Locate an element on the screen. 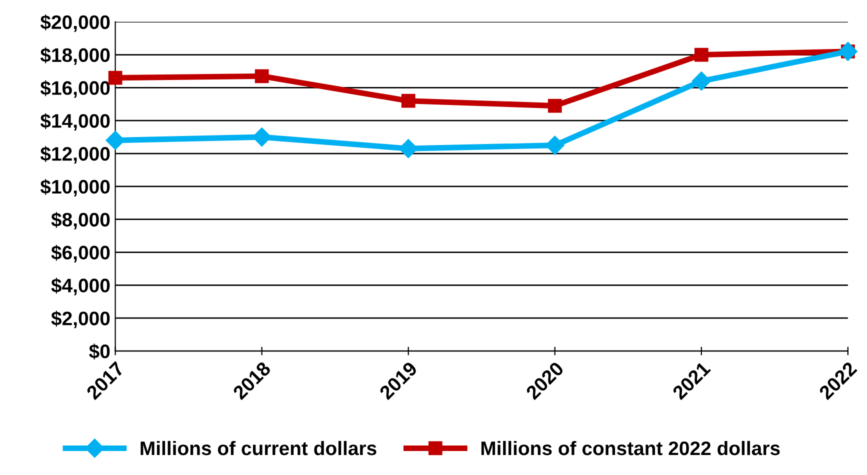 Image resolution: width=867 pixels, height=475 pixels. y-tick-label: $14,000 is located at coordinates (75, 122).